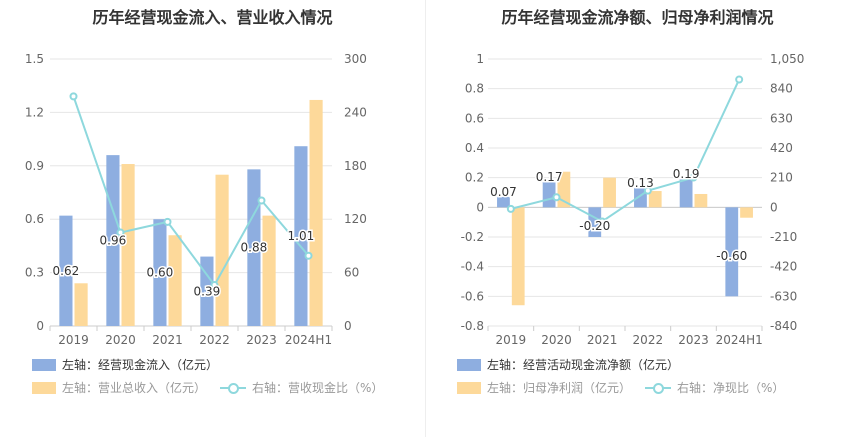  Describe the element at coordinates (472, 267) in the screenshot. I see `left-axis-tick-label: -0.4` at that location.